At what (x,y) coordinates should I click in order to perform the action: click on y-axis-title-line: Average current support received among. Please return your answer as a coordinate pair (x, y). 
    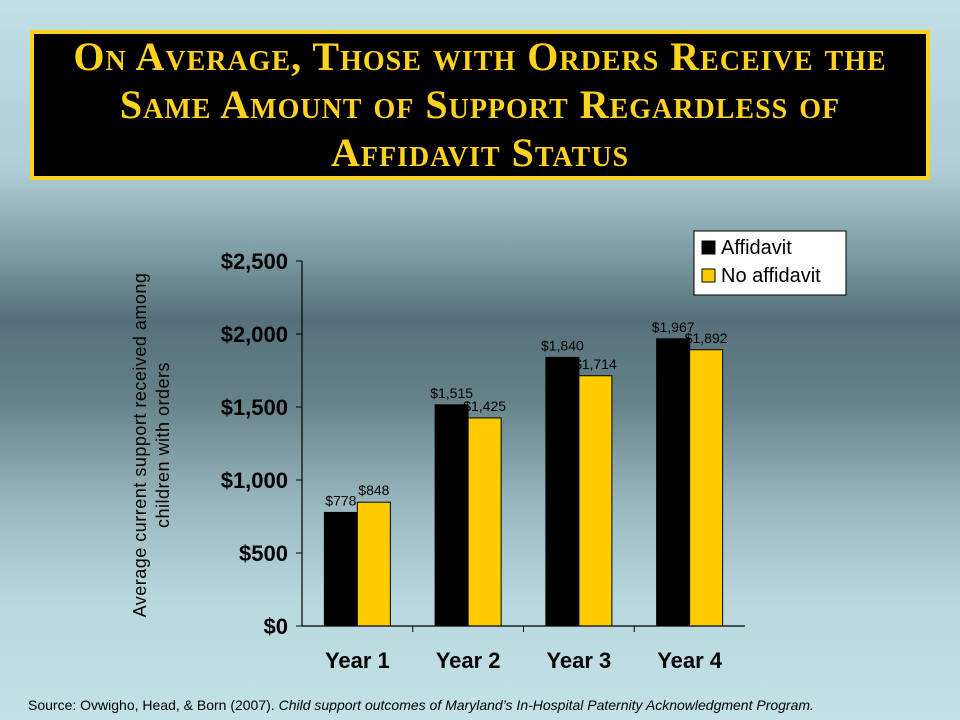
    Looking at the image, I should click on (140, 445).